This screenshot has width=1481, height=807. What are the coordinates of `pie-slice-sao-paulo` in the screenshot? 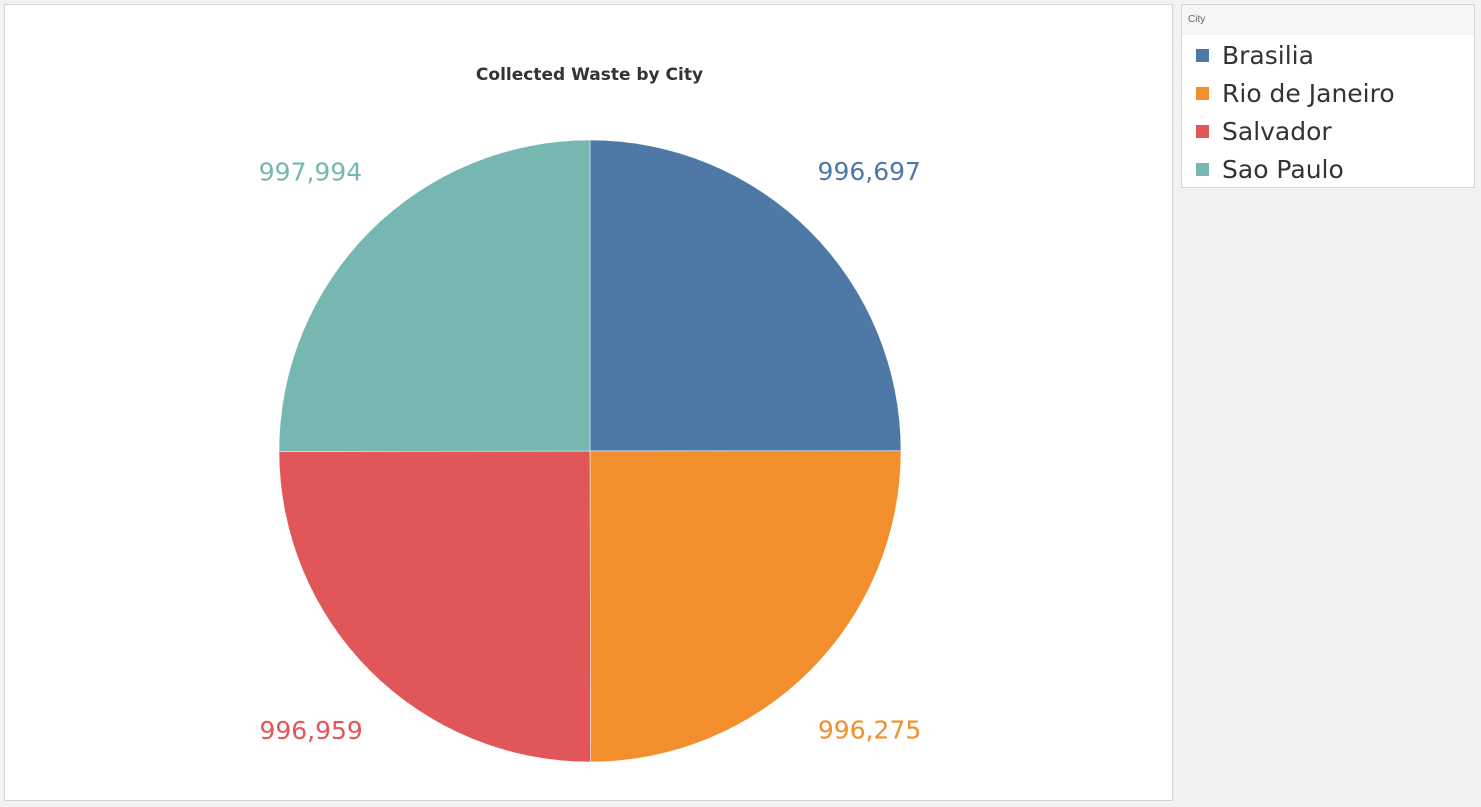 It's located at (434, 295).